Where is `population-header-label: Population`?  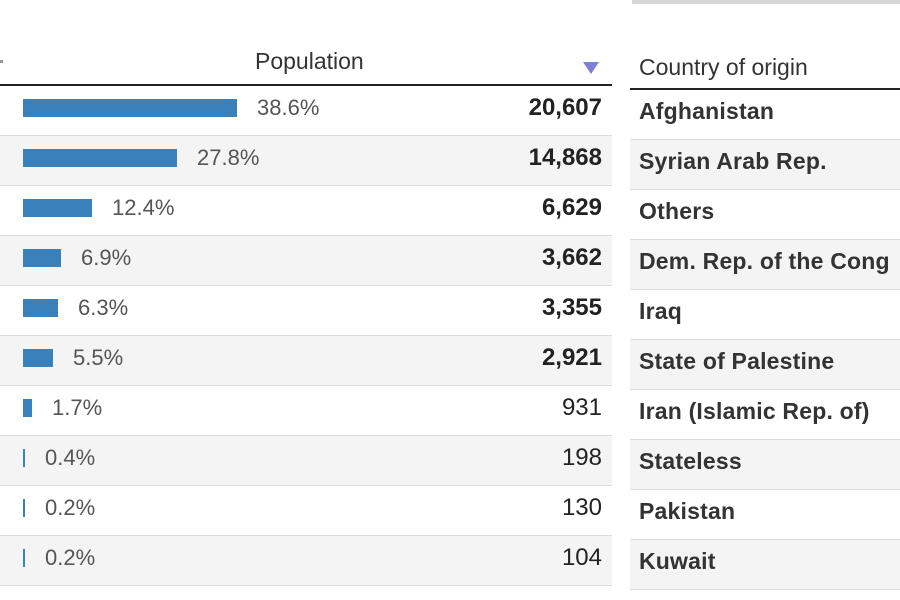
population-header-label: Population is located at coordinates (309, 61).